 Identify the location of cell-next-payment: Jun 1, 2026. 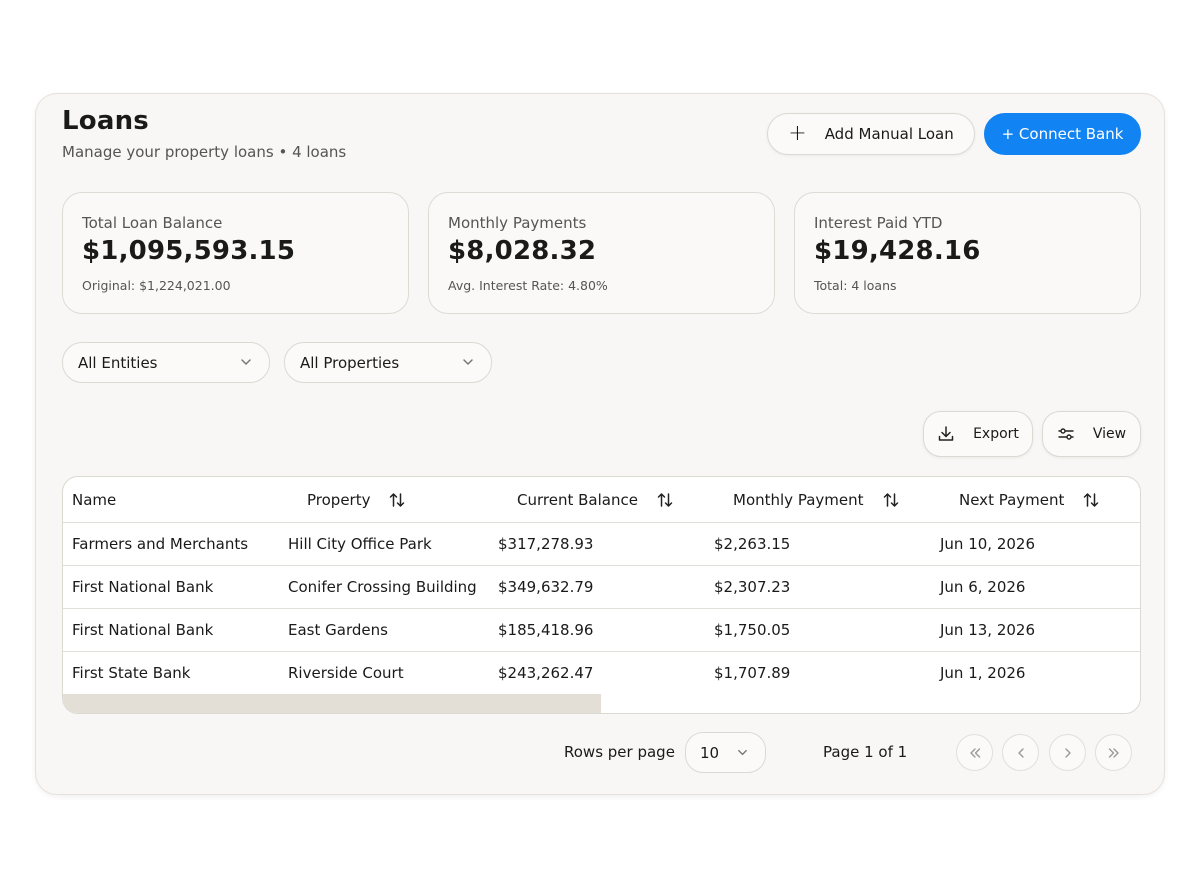
(983, 673).